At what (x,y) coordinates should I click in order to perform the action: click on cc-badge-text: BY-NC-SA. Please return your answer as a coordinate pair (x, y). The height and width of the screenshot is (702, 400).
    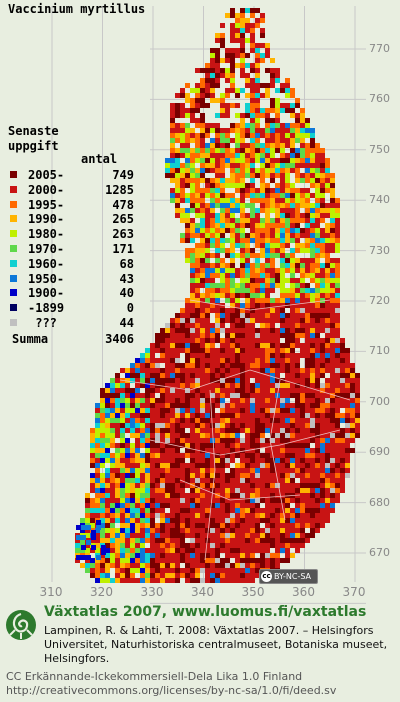
    Looking at the image, I should click on (293, 576).